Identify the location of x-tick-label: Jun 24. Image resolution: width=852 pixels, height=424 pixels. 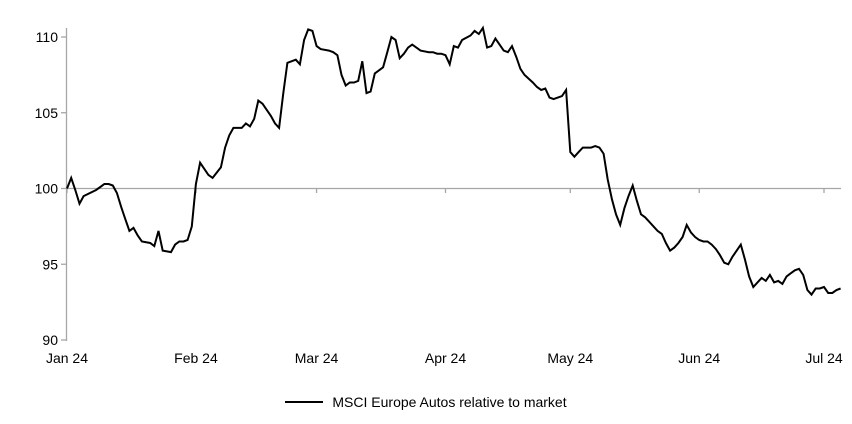
(699, 358).